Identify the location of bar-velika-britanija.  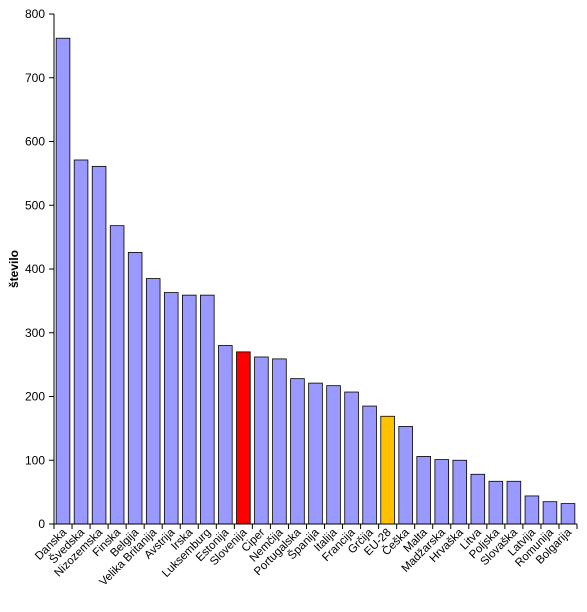
(153, 401).